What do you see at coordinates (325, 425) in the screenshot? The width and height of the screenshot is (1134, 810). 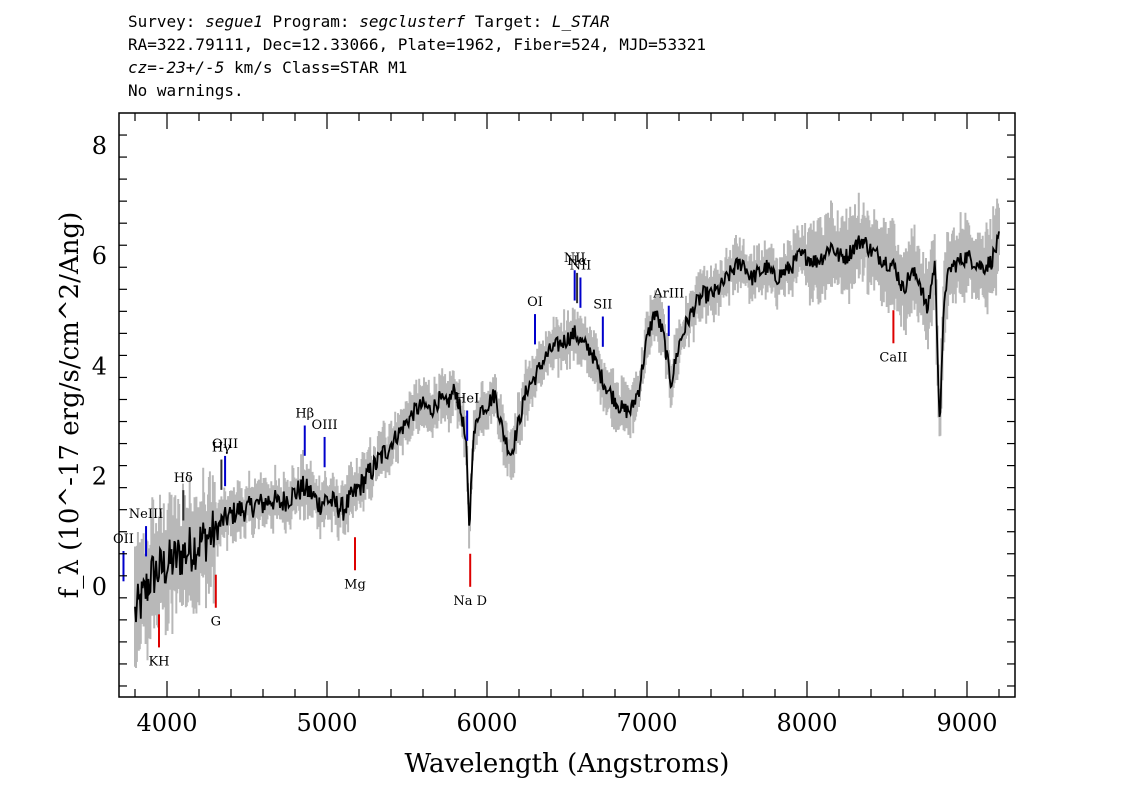 I see `line-label-11: OIII` at bounding box center [325, 425].